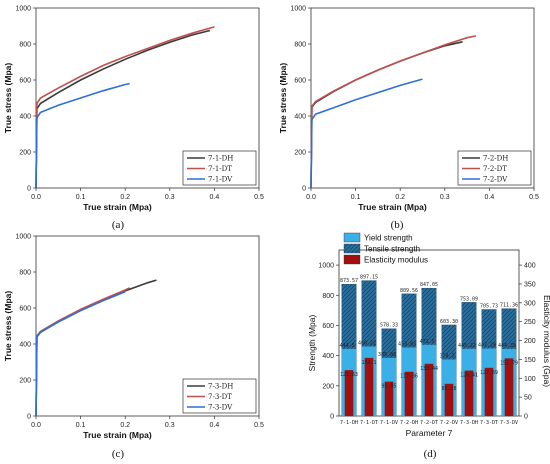 This screenshot has width=550, height=464. Describe the element at coordinates (429, 433) in the screenshot. I see `x-axis-label: Parameter 7` at that location.